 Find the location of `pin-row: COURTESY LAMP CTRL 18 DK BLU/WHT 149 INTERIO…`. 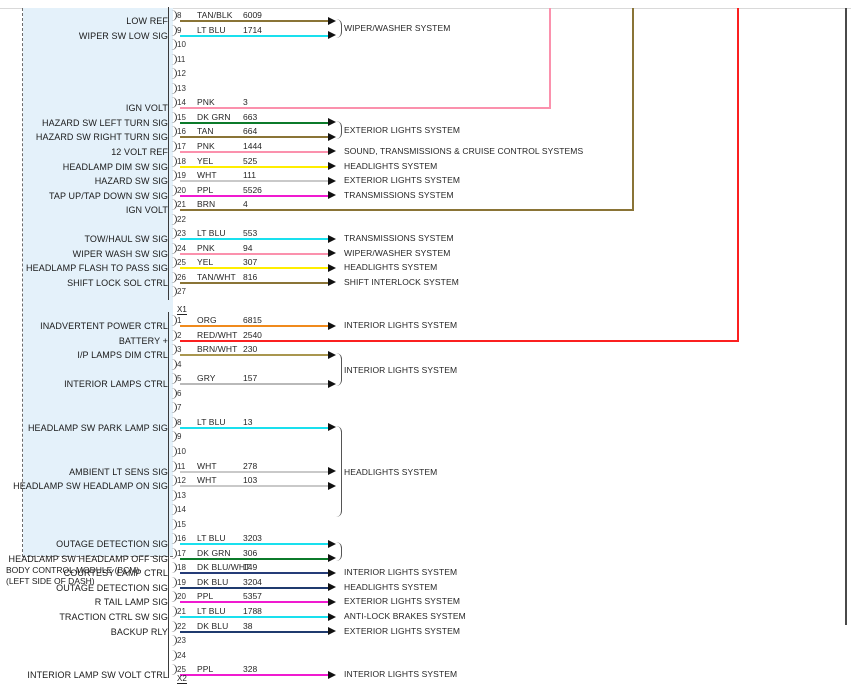

pin-row: COURTESY LAMP CTRL 18 DK BLU/WHT 149 INTERIO… is located at coordinates (425, 570).